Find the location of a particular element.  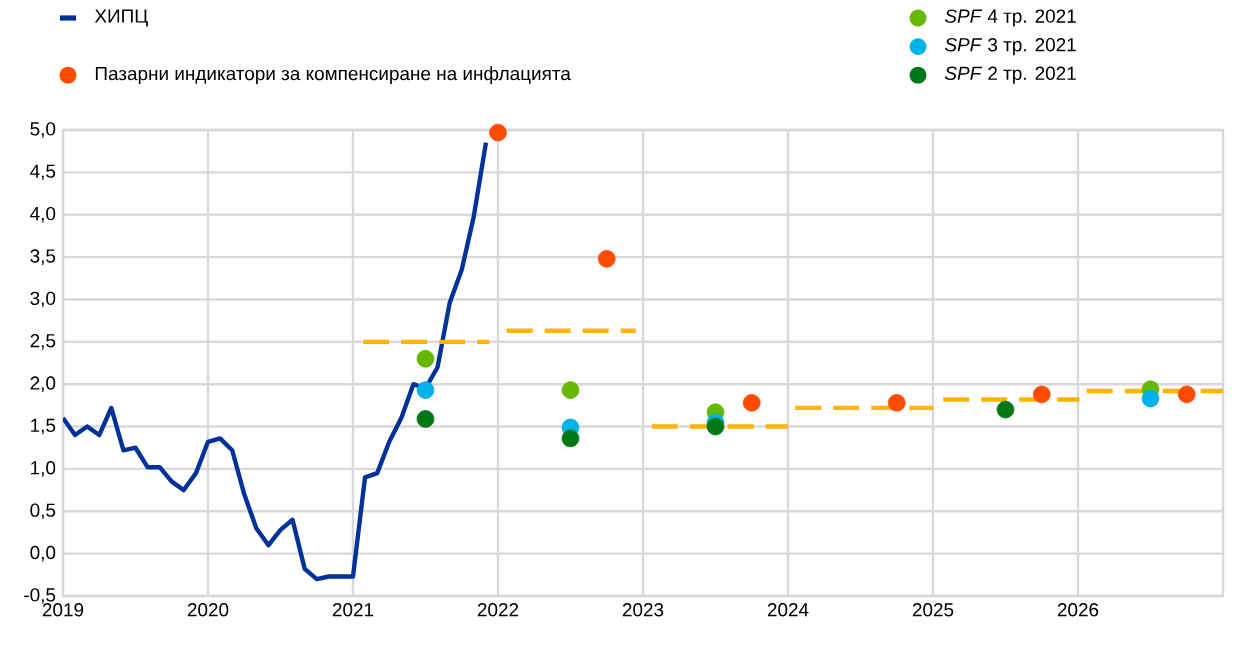

y-tick-label: 2,0 is located at coordinates (43, 384).